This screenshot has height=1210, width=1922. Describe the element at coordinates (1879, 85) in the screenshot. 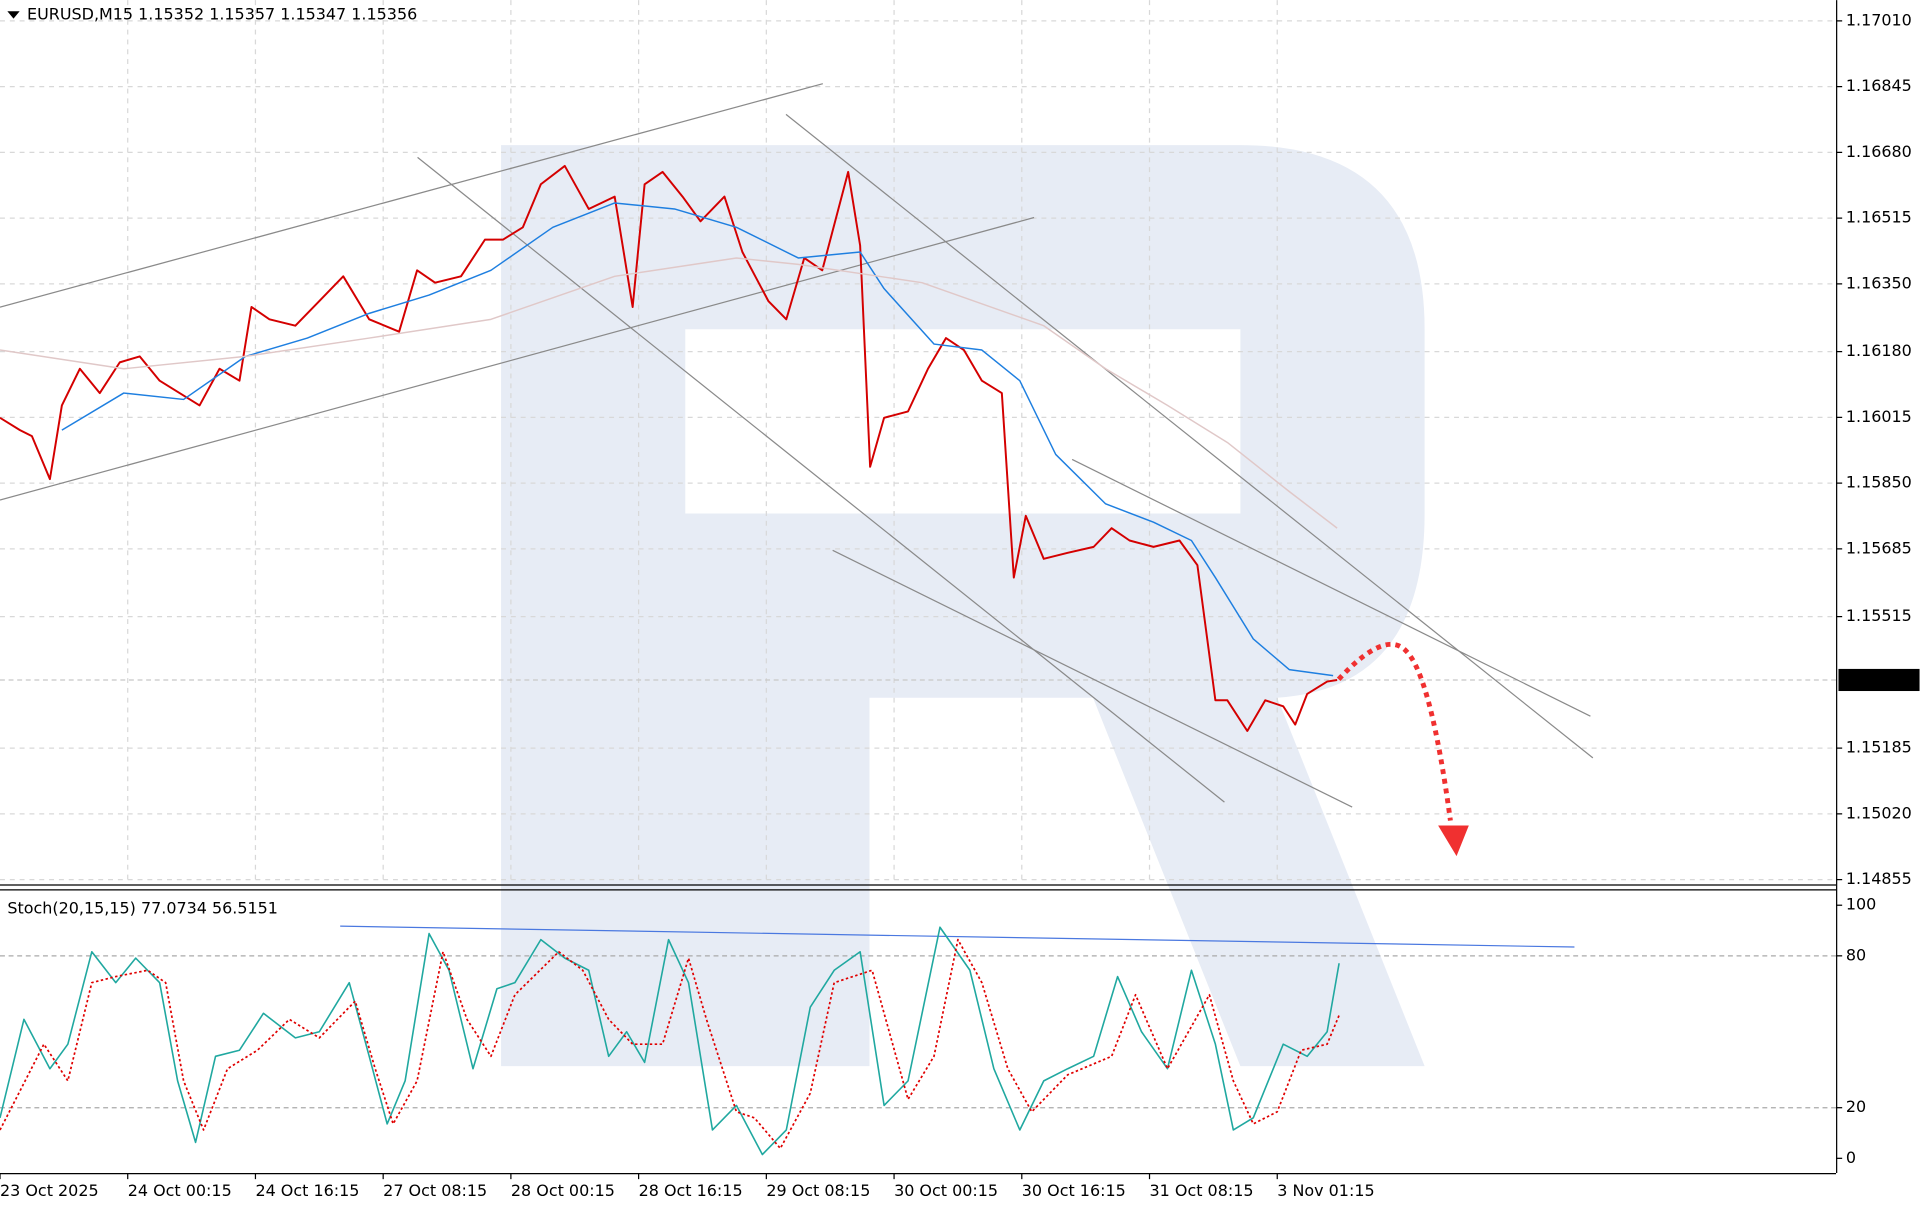

I see `y-tick-label: 1.16845` at that location.